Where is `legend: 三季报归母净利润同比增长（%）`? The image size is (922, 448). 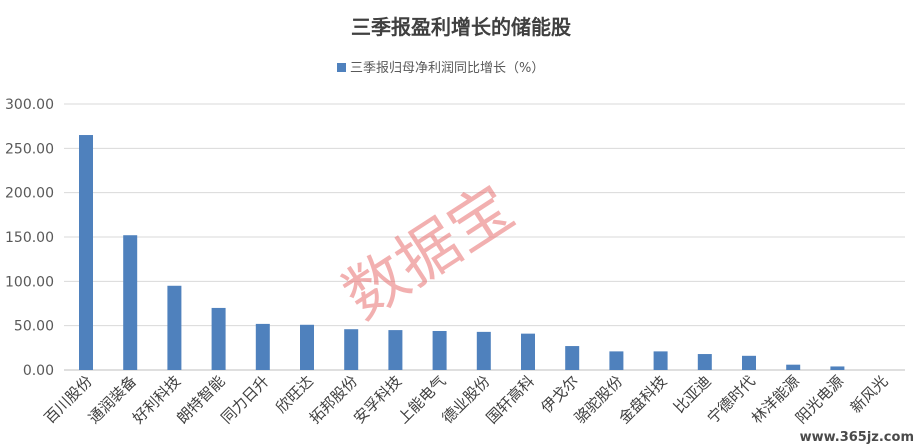 legend: 三季报归母净利润同比增长（%） is located at coordinates (440, 68).